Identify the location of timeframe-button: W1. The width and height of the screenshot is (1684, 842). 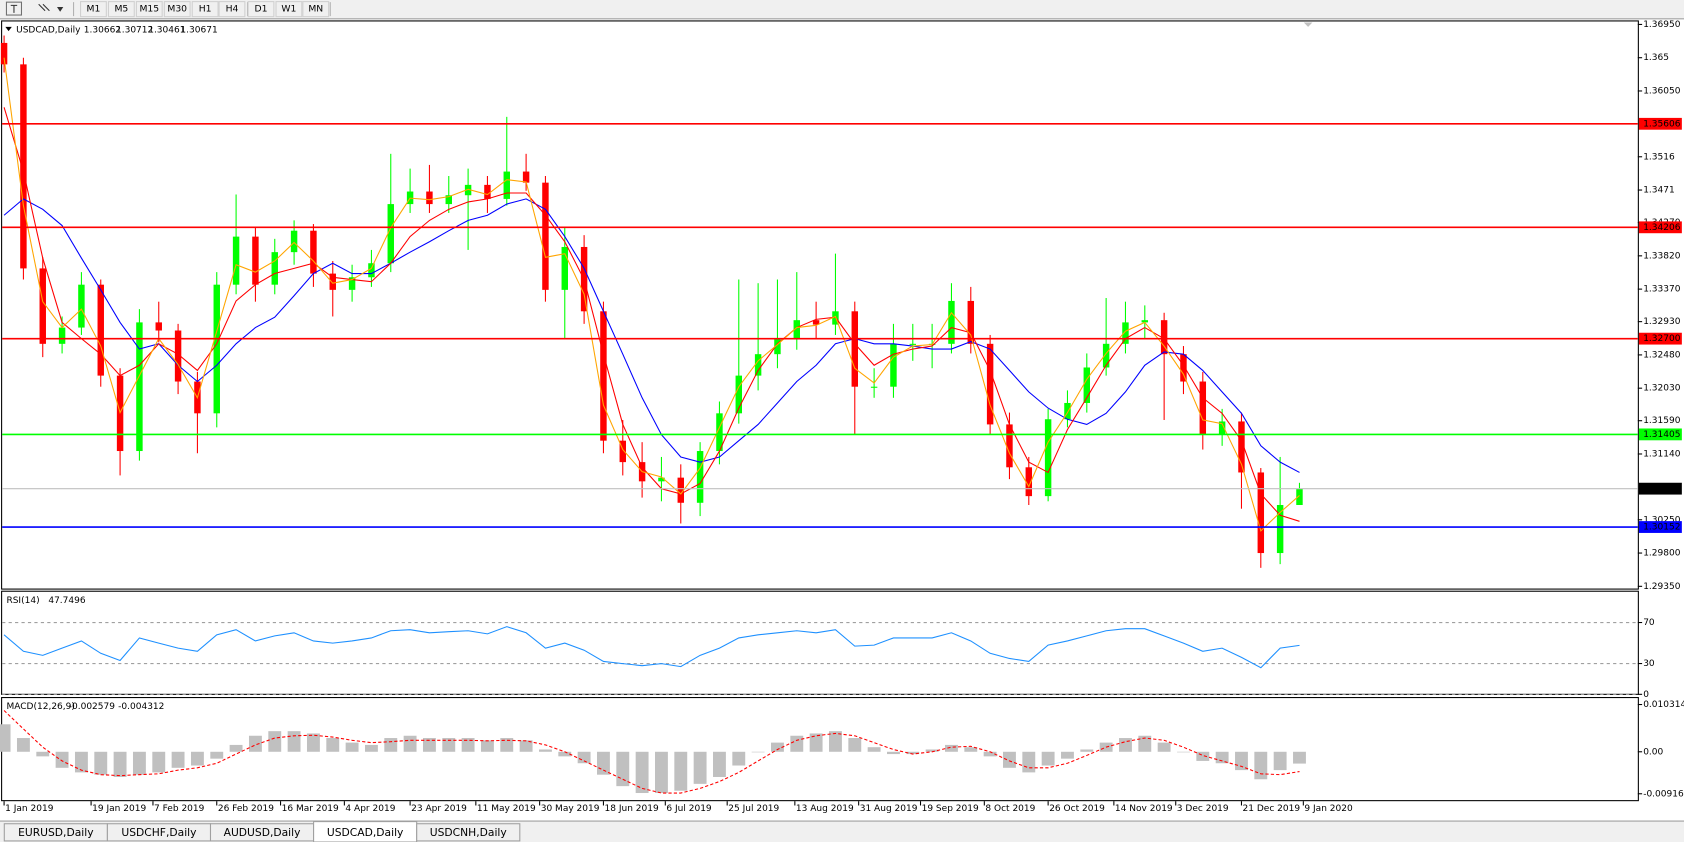
(288, 9).